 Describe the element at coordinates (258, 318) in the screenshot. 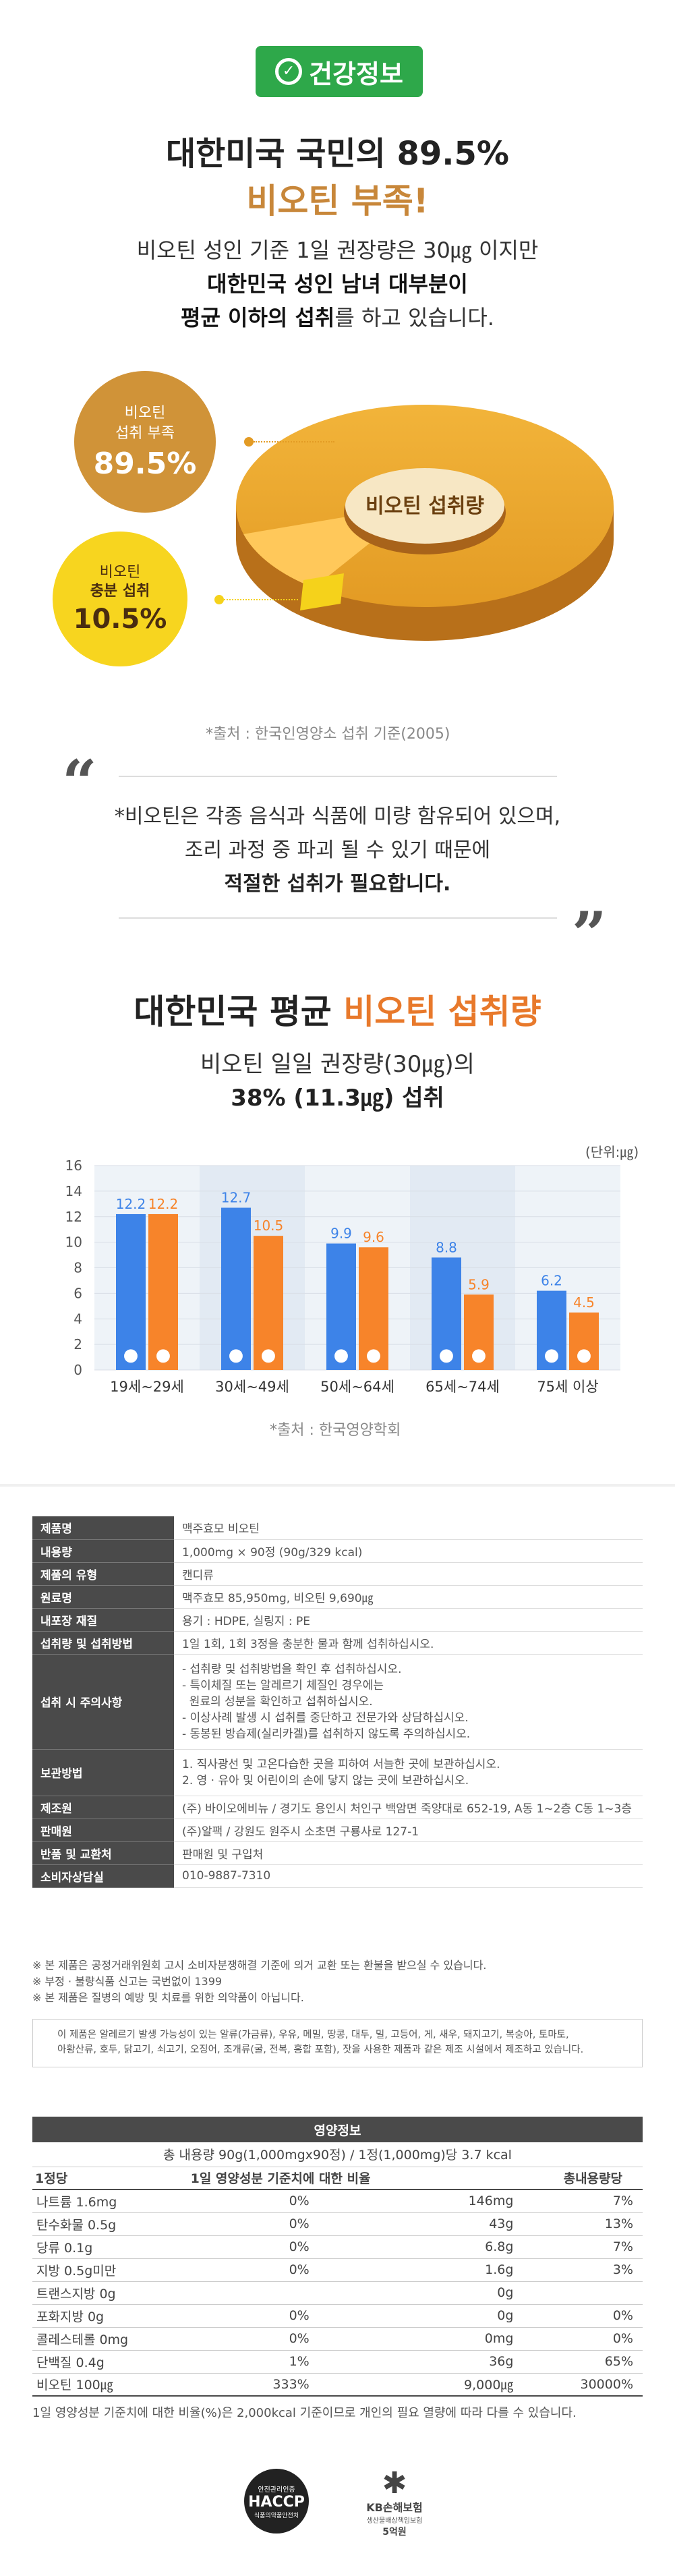

I see `hero-desc-3-bold: 평균 이하의 섭취` at that location.